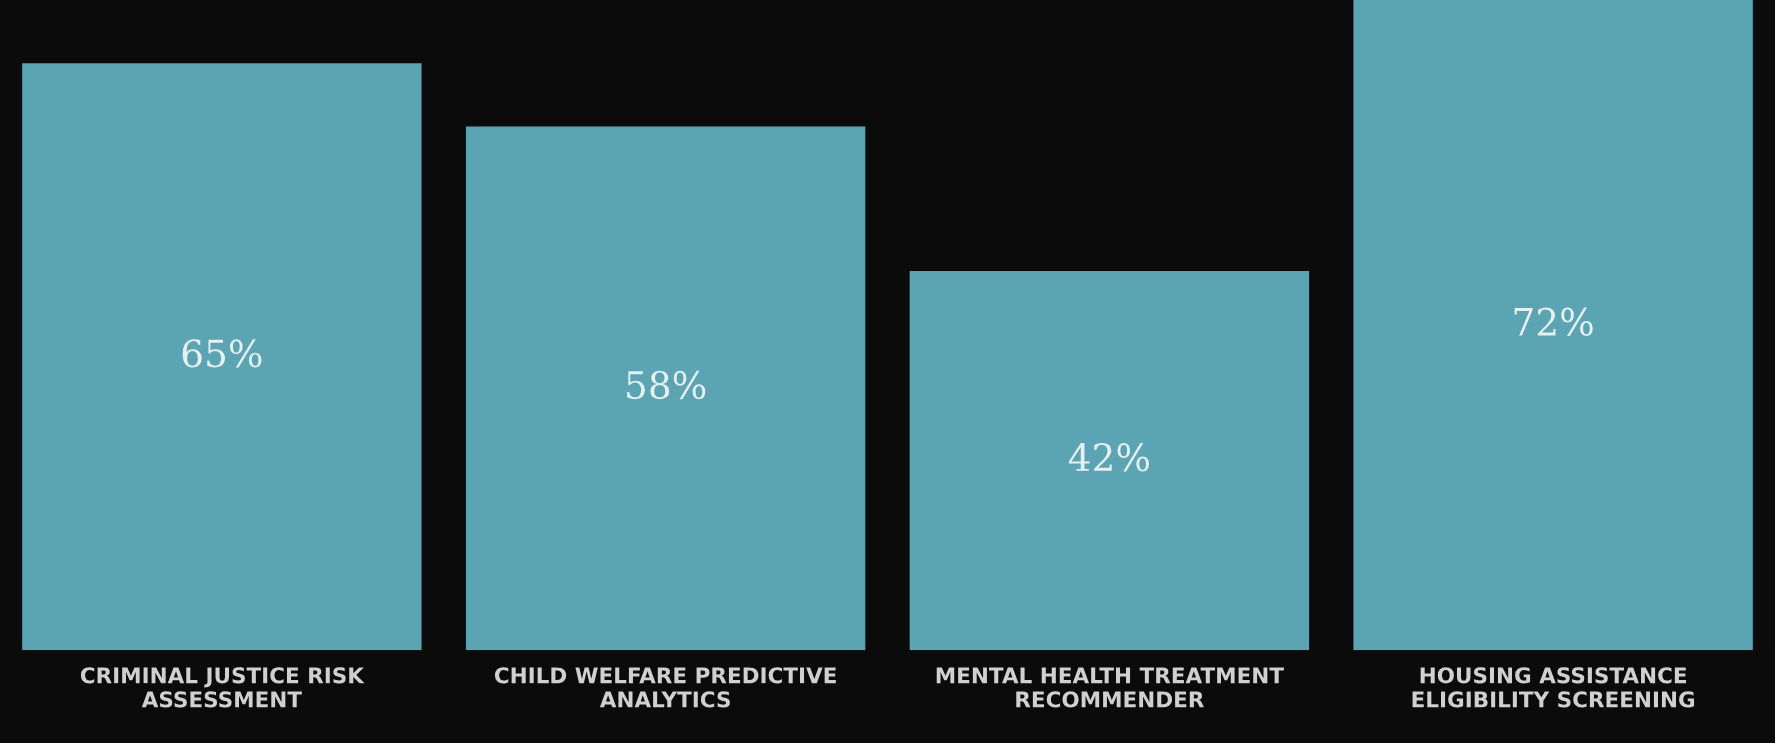 The height and width of the screenshot is (743, 1775). Describe the element at coordinates (665, 687) in the screenshot. I see `x-tick-label: CHILD WELFARE PREDICTIVE ANALYTICS` at that location.